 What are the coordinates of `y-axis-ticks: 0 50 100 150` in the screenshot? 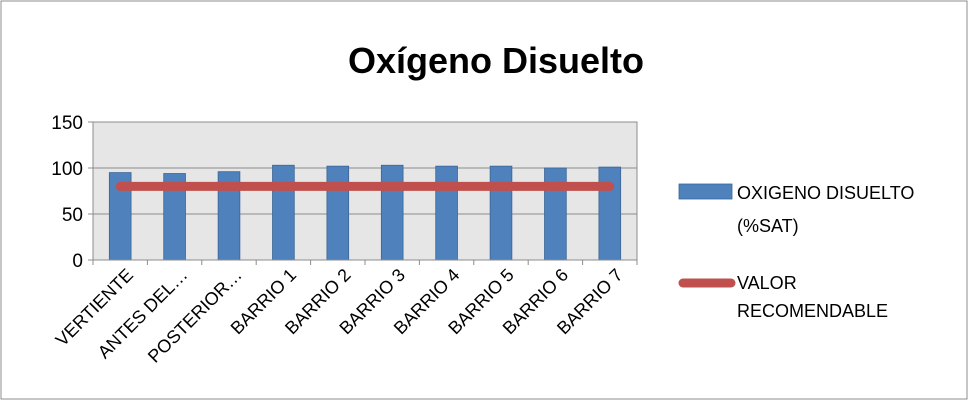 It's located at (72, 192).